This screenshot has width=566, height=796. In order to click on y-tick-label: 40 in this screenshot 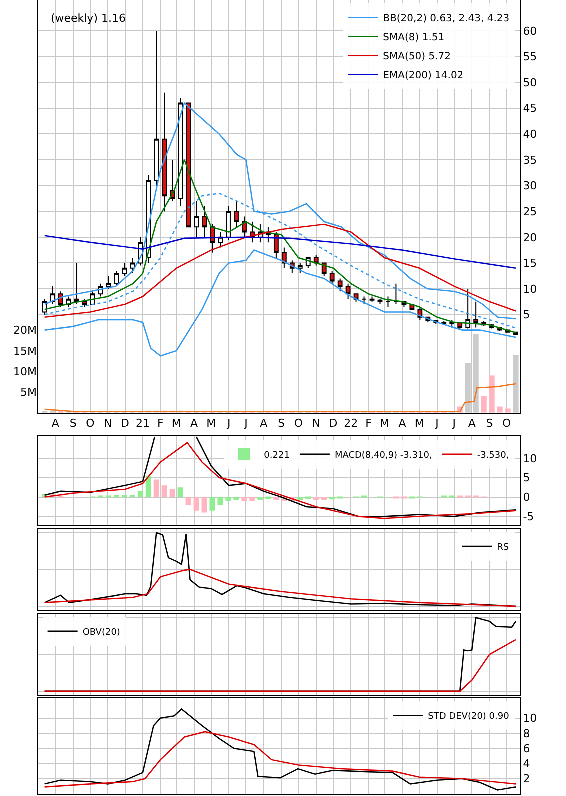, I will do `click(530, 135)`.